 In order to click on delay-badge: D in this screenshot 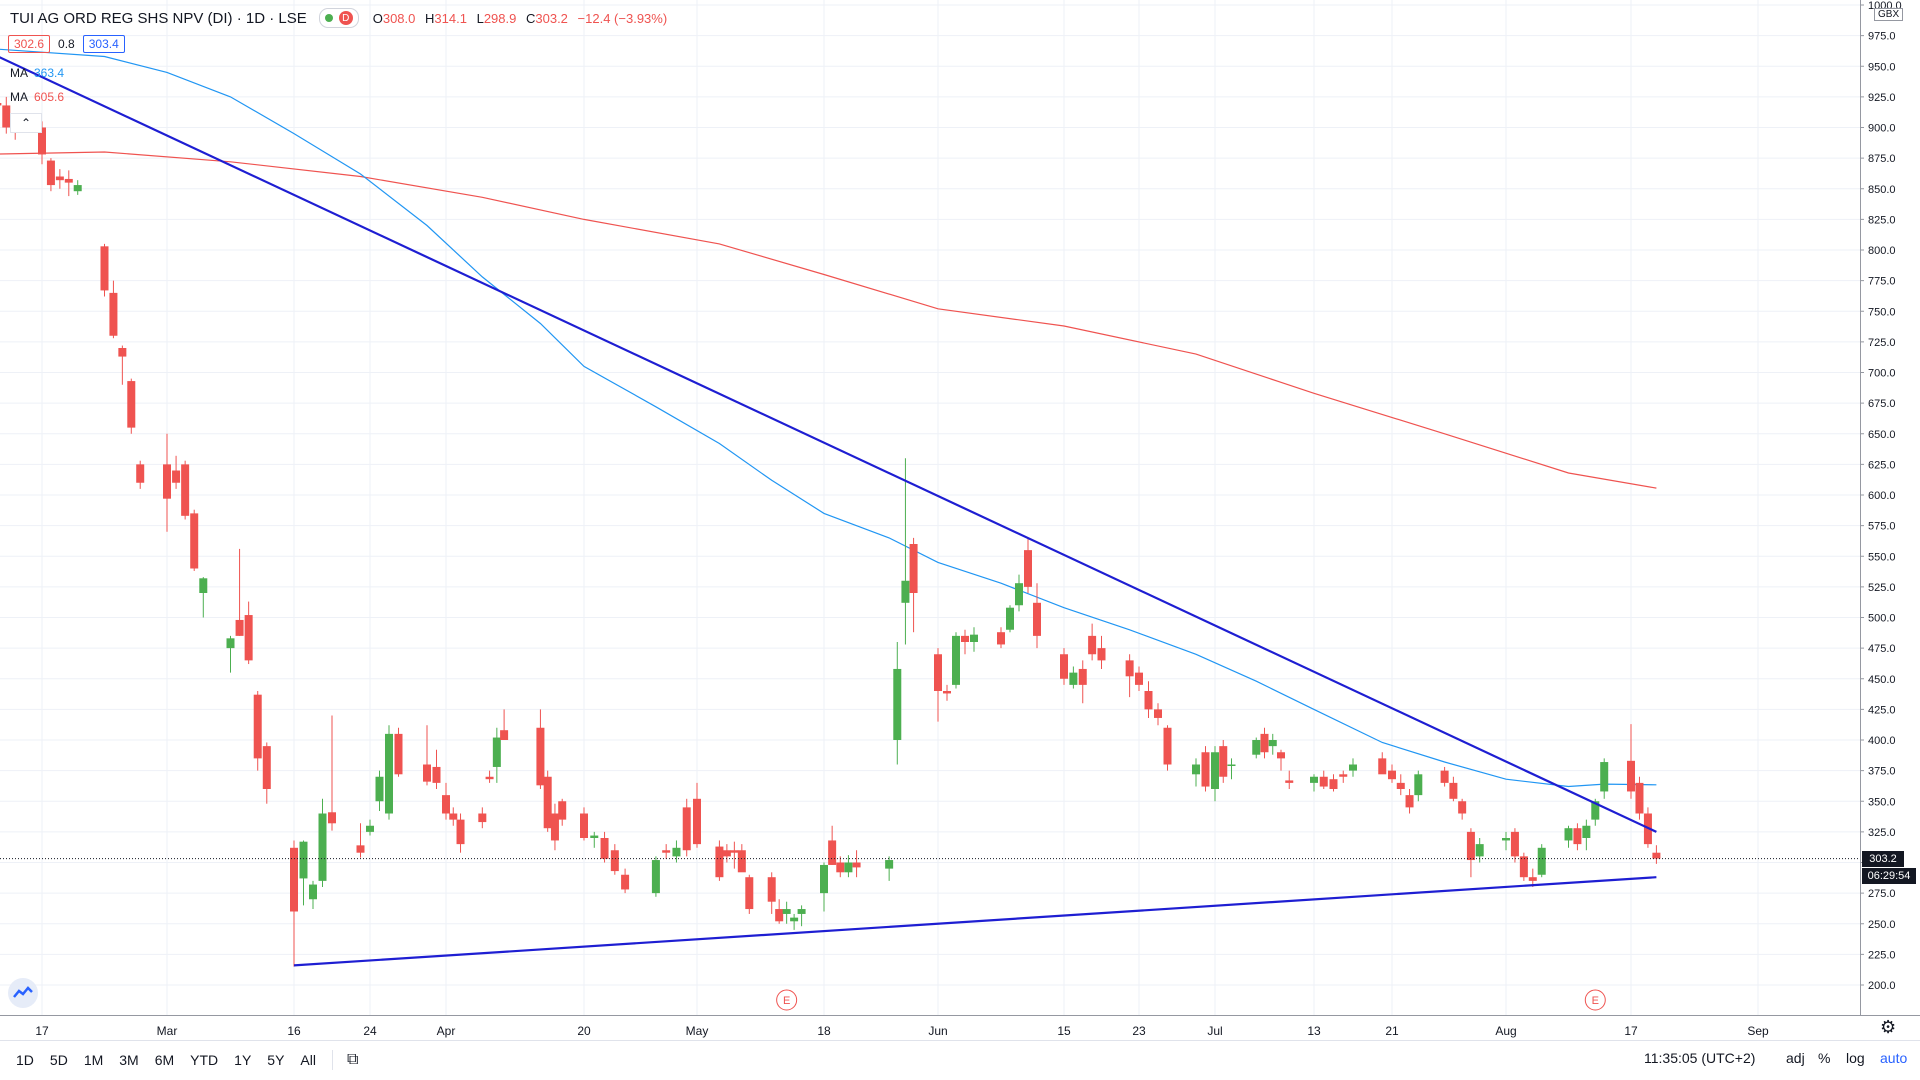, I will do `click(345, 18)`.